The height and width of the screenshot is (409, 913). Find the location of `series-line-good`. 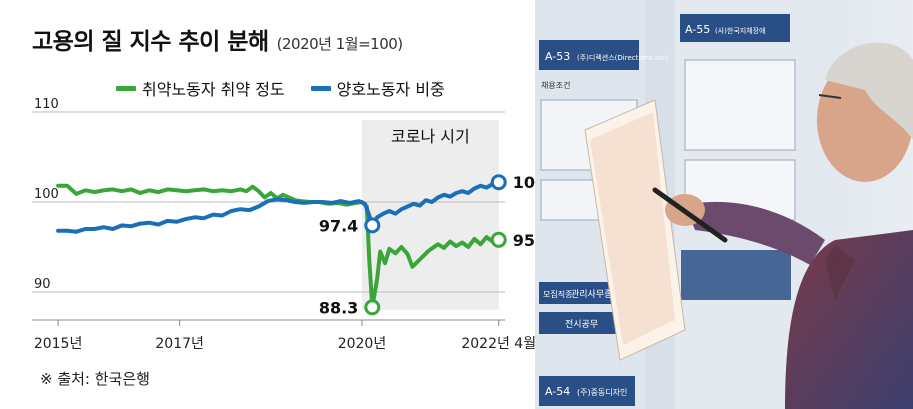

series-line-good is located at coordinates (278, 207).